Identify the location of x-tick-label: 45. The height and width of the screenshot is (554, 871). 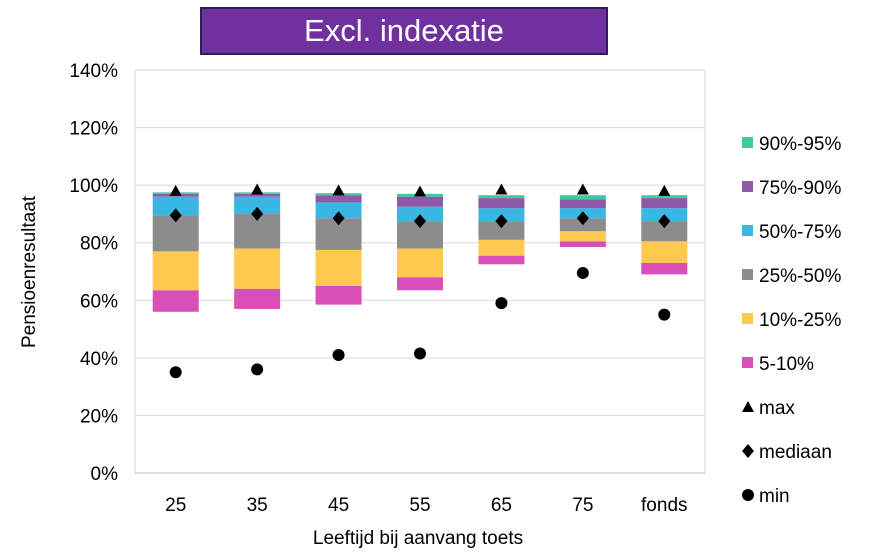
(338, 505).